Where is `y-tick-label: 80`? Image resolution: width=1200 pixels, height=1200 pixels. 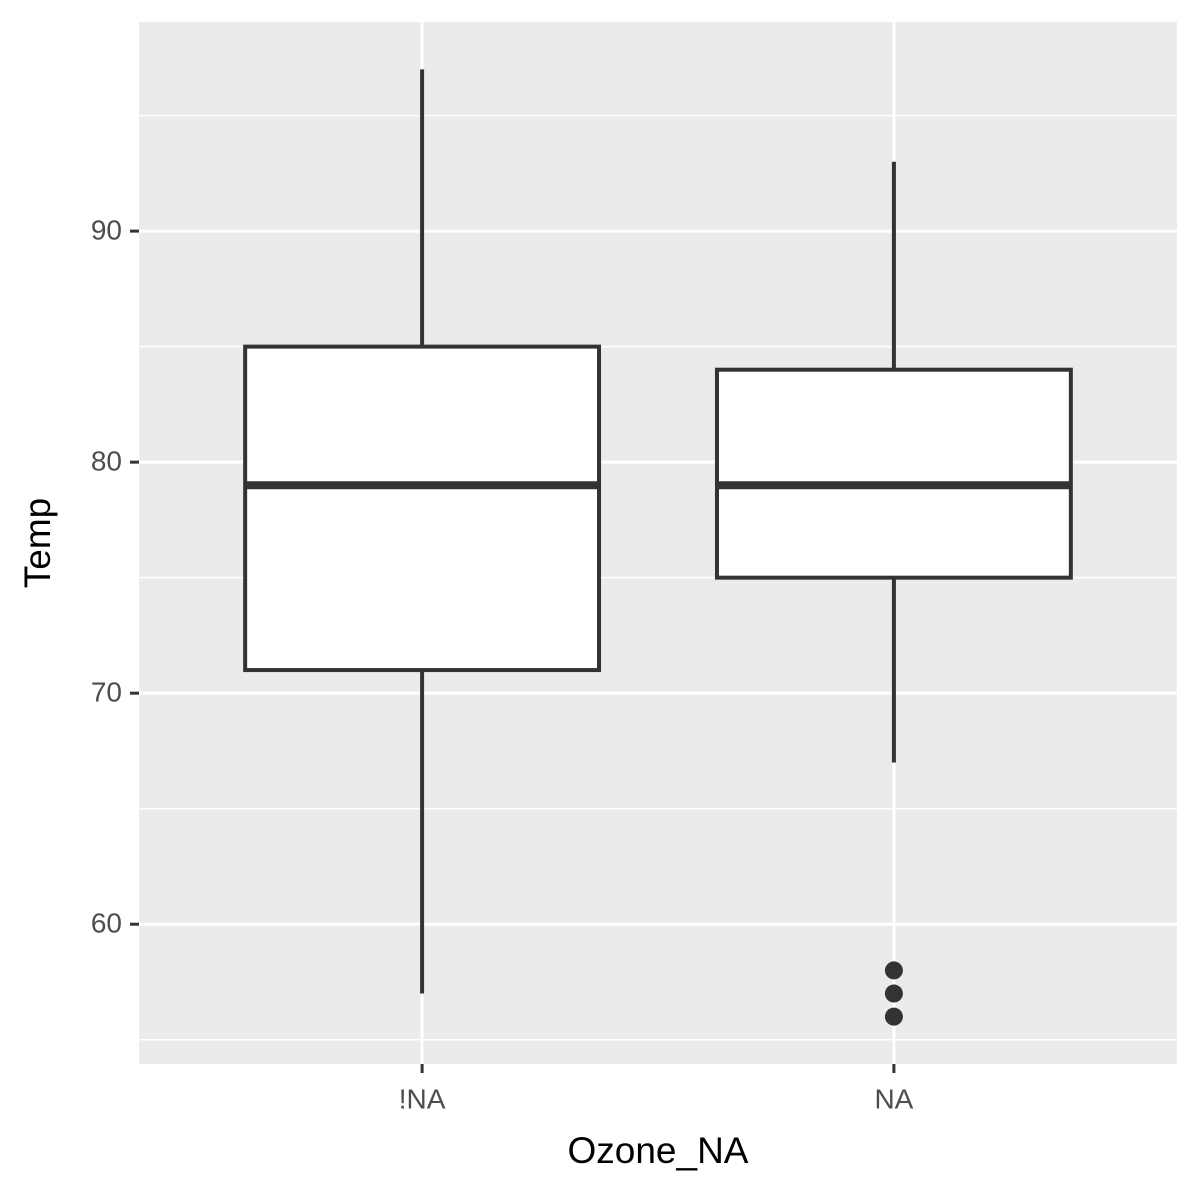
y-tick-label: 80 is located at coordinates (106, 461).